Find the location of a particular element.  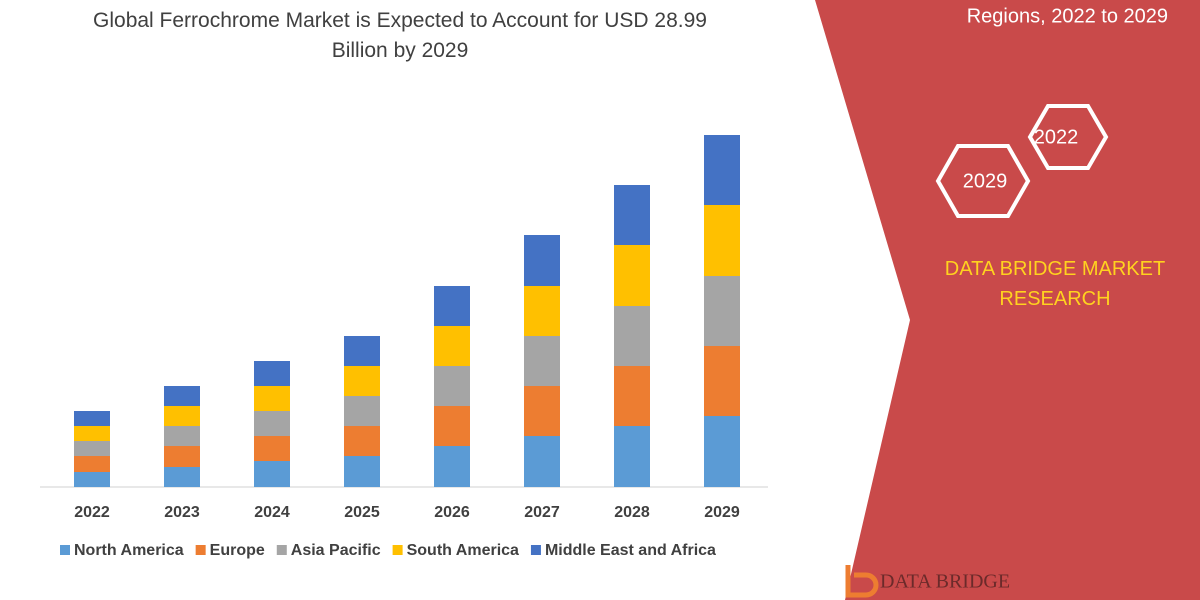

panel-subtitle: Regions, 2022 to 2029 is located at coordinates (1067, 16).